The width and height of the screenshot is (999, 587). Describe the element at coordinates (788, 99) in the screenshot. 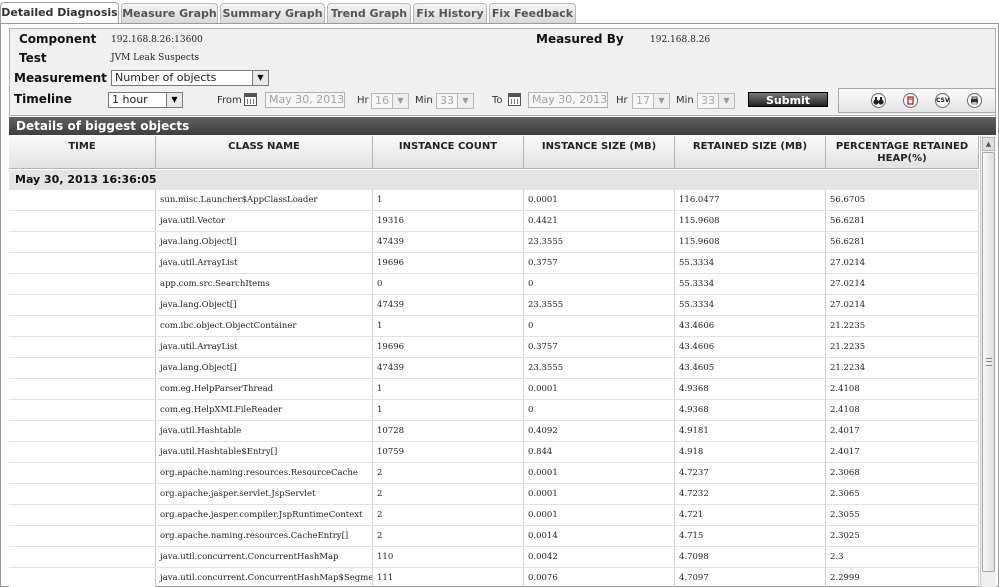

I see `submit-button: Submit` at that location.